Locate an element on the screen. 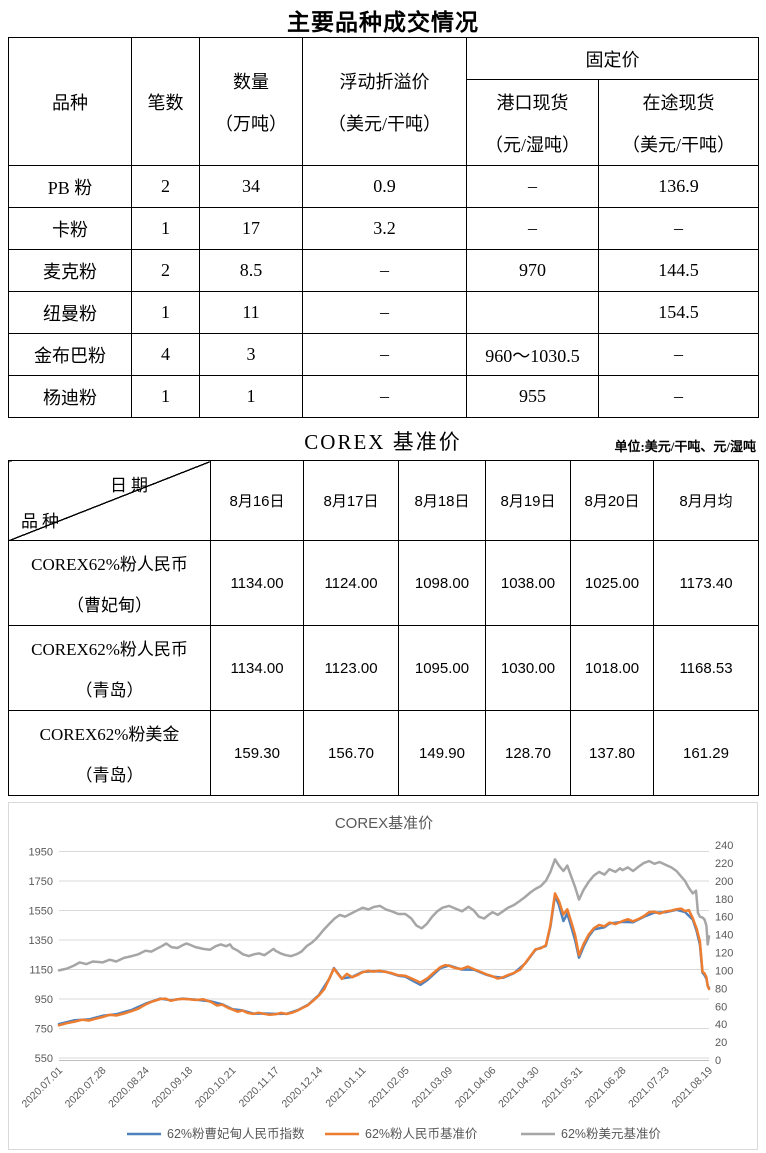 The image size is (766, 1153). corex-section-title: COREX 基准价 is located at coordinates (383, 442).